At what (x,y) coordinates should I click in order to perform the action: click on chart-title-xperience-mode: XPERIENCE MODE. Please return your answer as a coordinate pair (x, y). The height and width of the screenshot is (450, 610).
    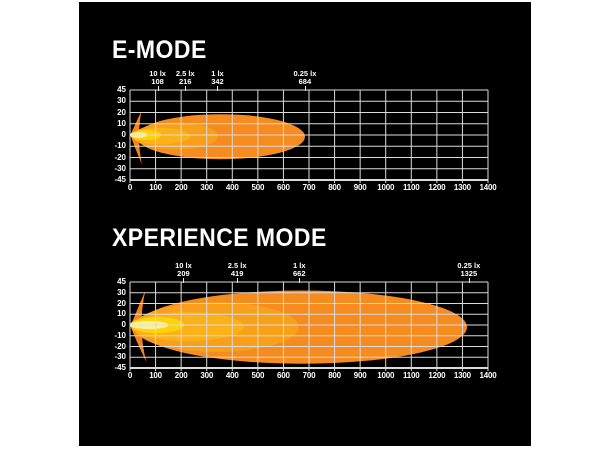
    Looking at the image, I should click on (219, 238).